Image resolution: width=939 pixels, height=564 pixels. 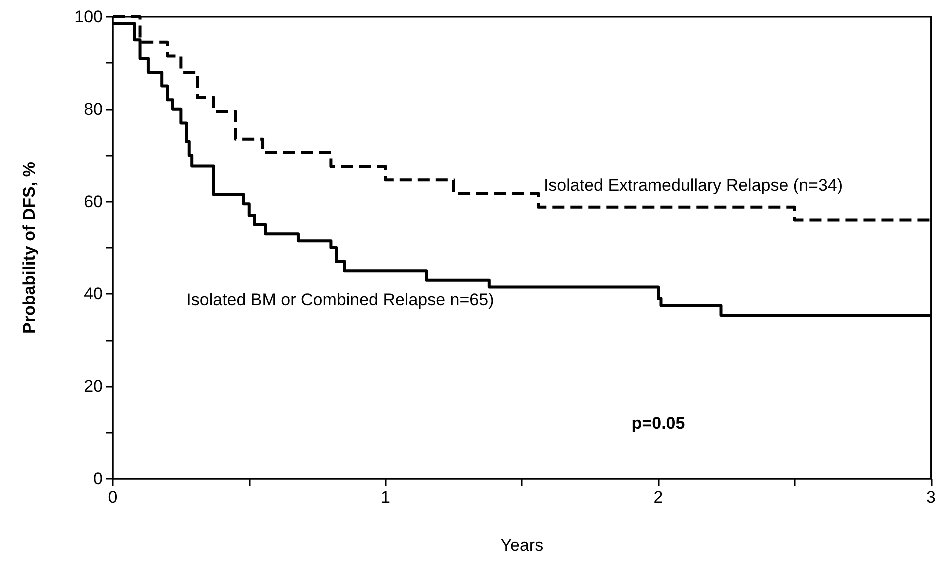 What do you see at coordinates (98, 479) in the screenshot?
I see `y-tick-label: 0` at bounding box center [98, 479].